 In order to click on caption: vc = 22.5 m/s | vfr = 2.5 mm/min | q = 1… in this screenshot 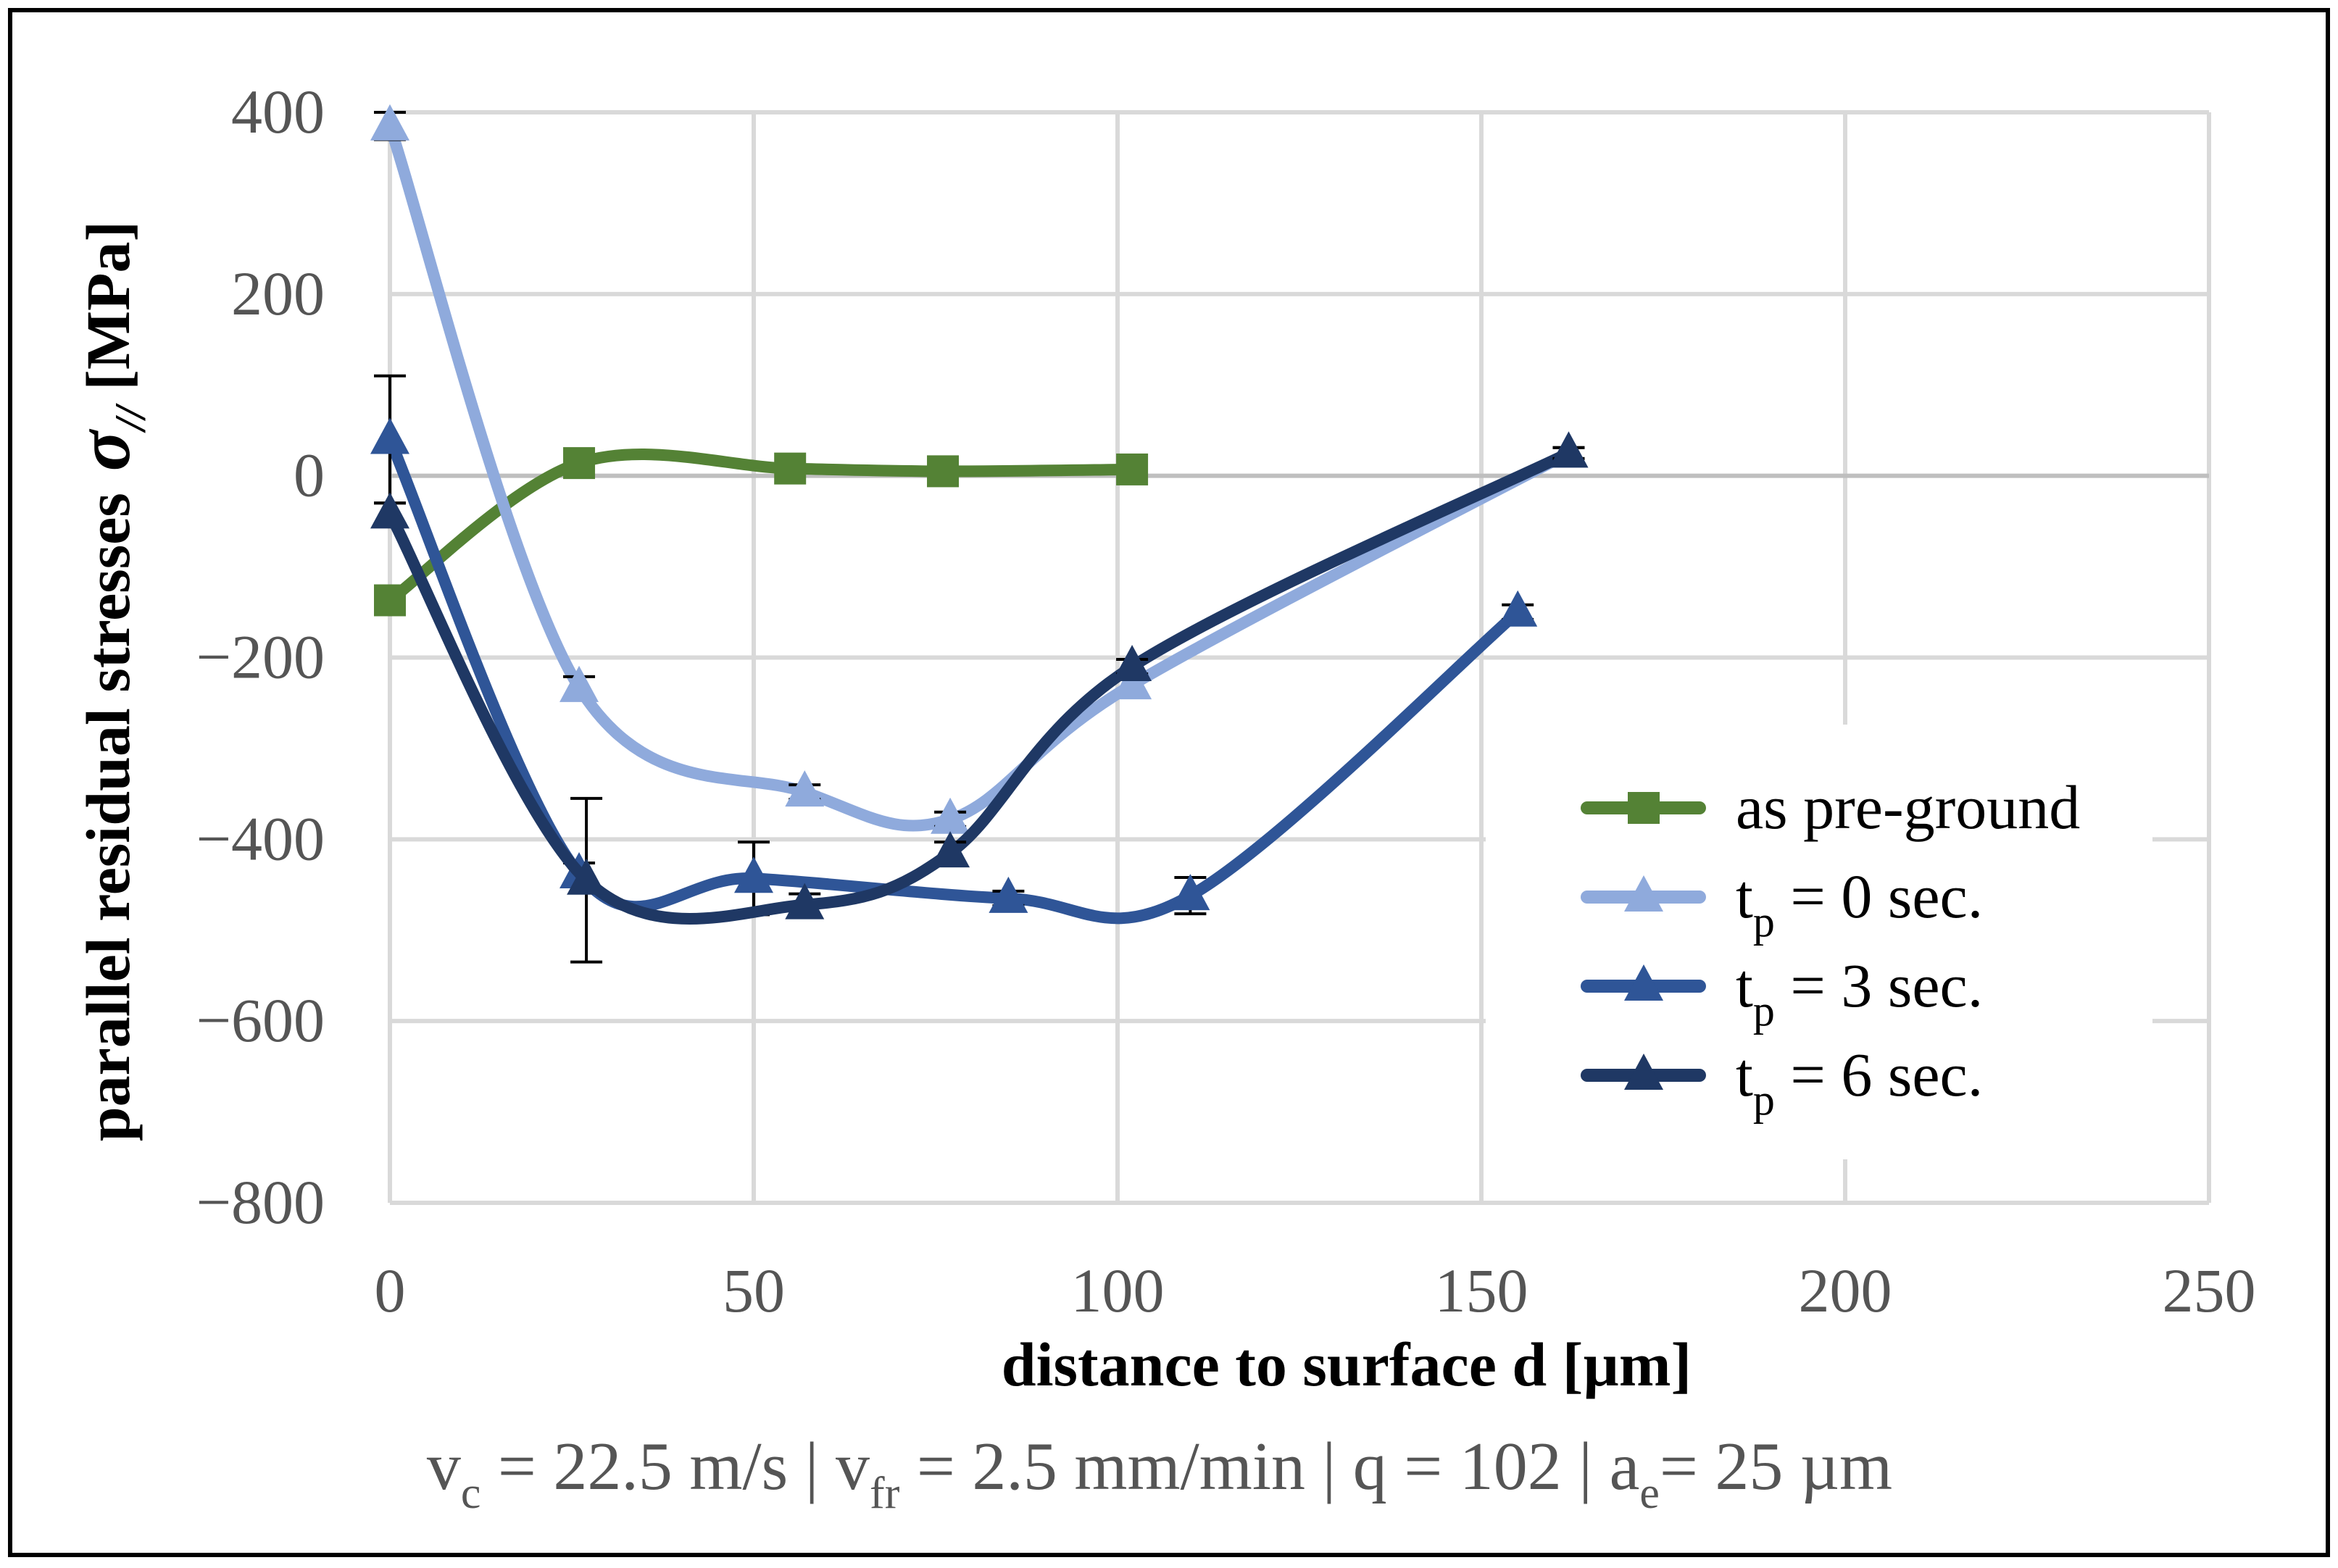, I will do `click(1159, 1473)`.